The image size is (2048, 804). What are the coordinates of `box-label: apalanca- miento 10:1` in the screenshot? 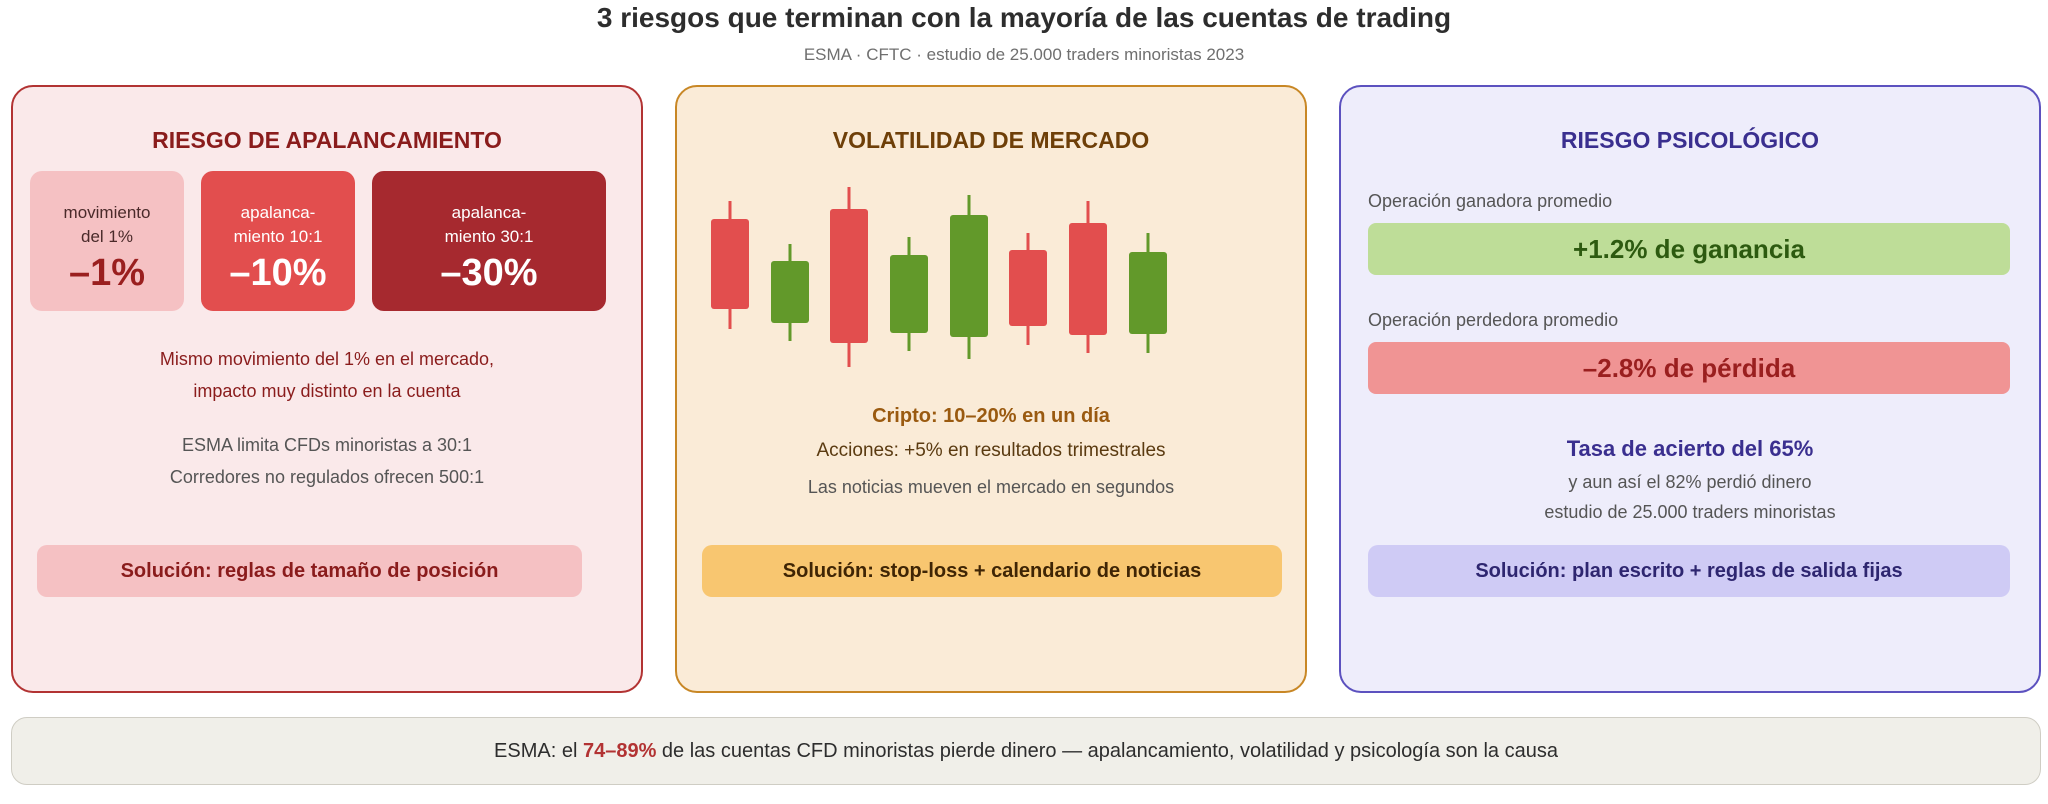 It's located at (278, 224).